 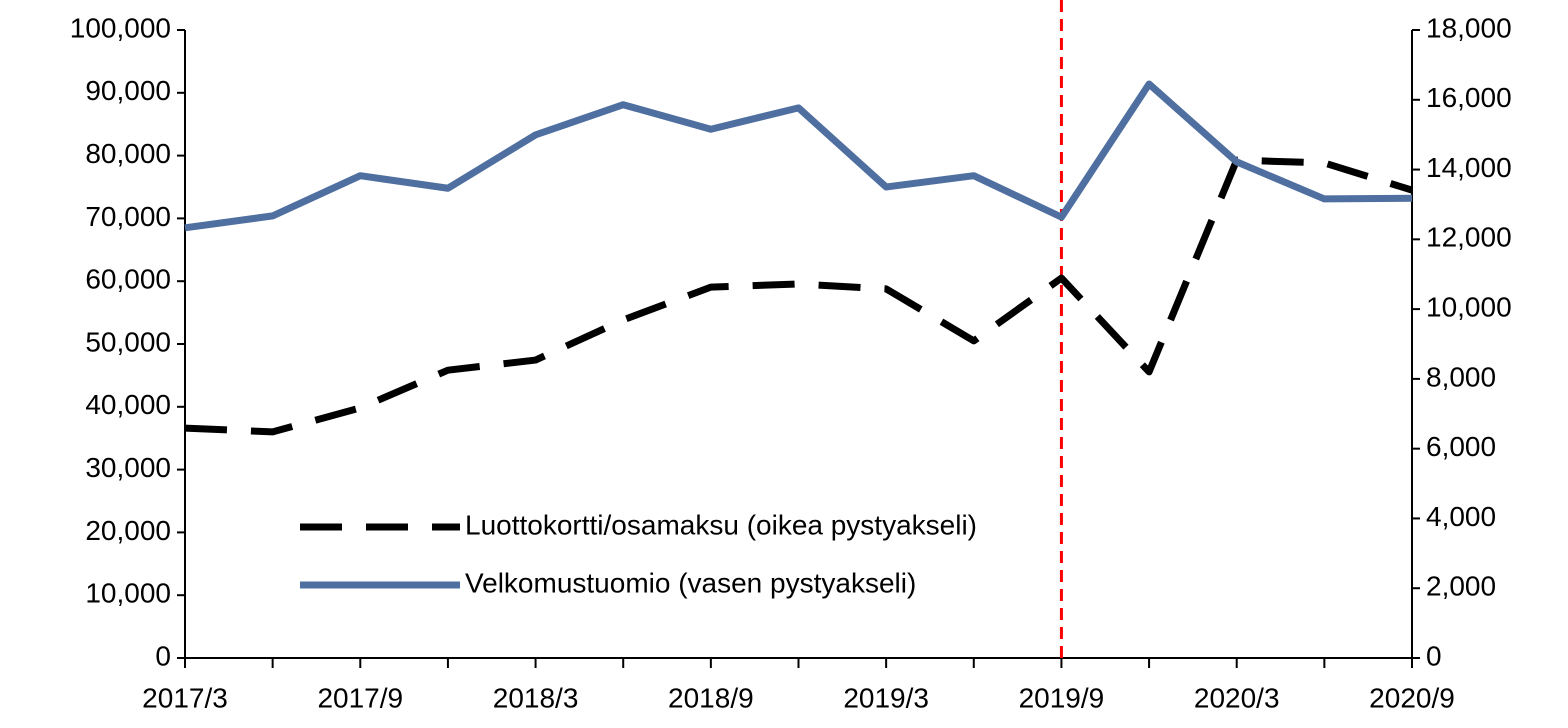 I want to click on y-tick-label: 70,000, so click(x=128, y=216).